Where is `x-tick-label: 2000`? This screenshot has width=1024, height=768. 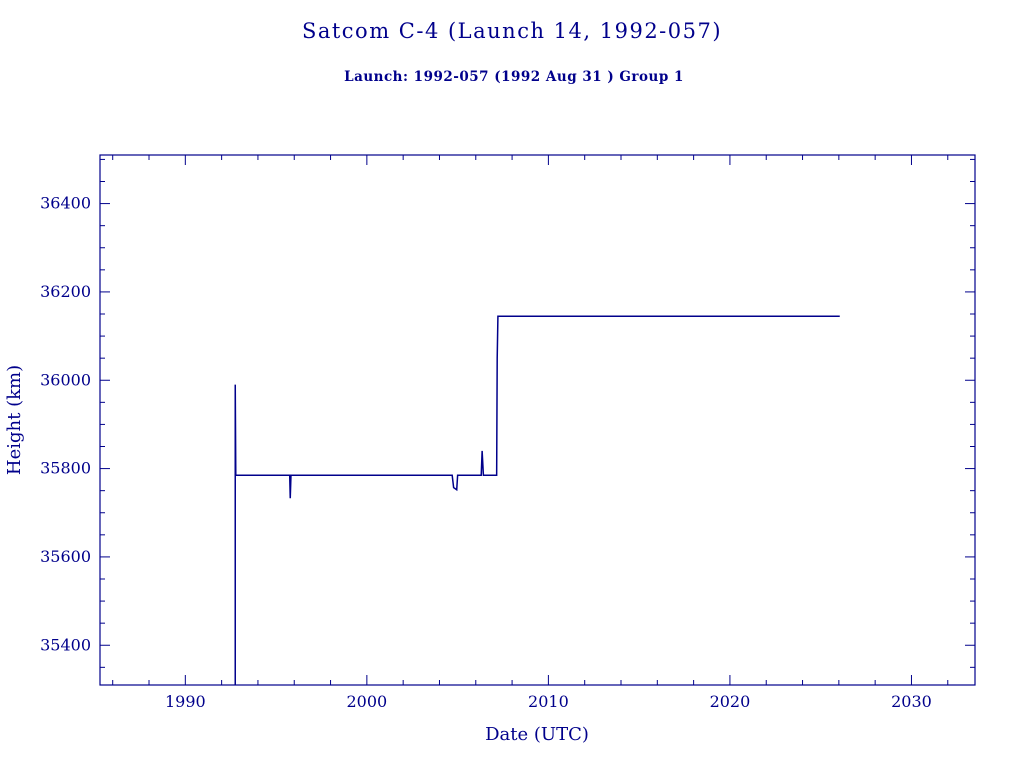
x-tick-label: 2000 is located at coordinates (366, 701).